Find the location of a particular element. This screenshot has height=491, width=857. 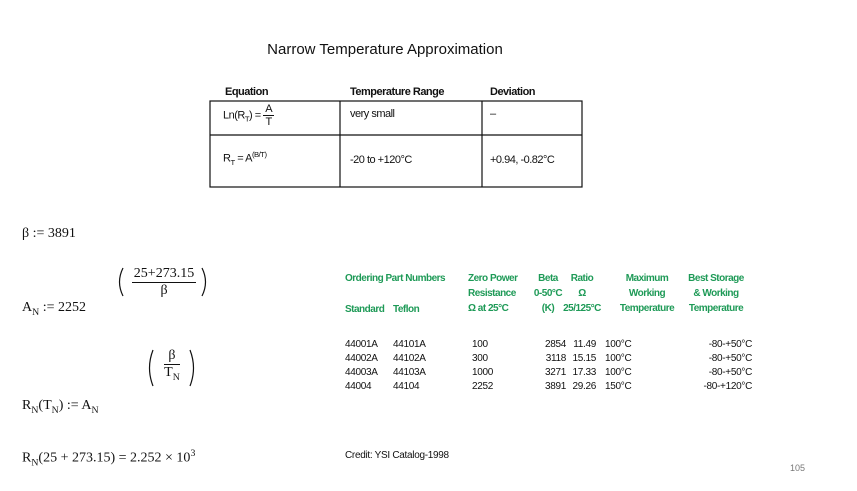

cell: 44001A is located at coordinates (361, 344).